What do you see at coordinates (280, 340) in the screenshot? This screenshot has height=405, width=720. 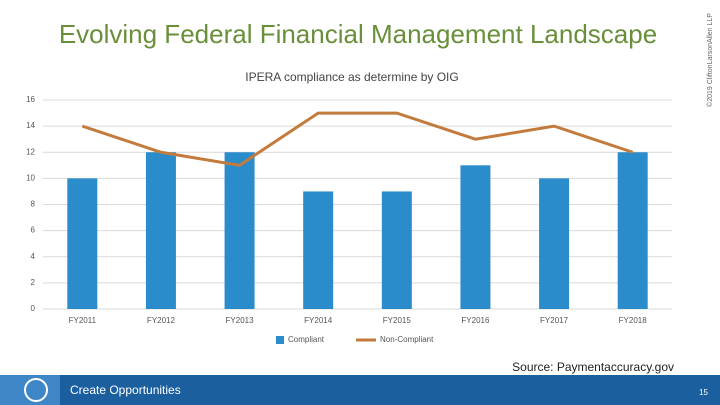 I see `legend-swatch` at bounding box center [280, 340].